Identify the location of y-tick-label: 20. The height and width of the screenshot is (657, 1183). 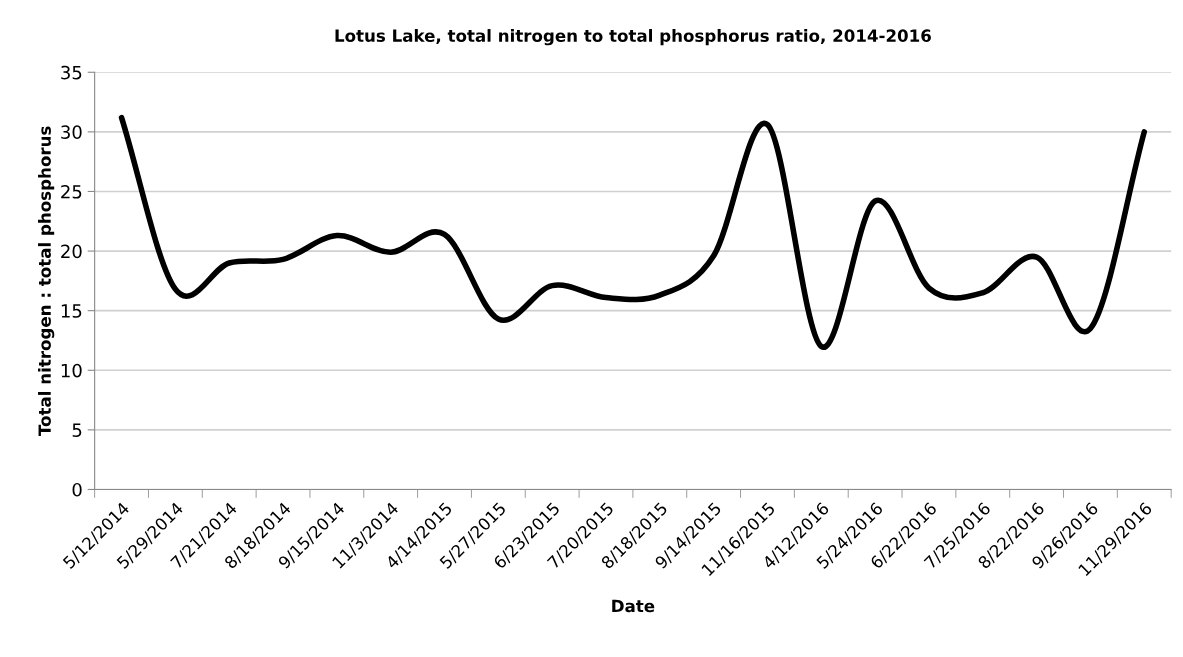
(71, 251).